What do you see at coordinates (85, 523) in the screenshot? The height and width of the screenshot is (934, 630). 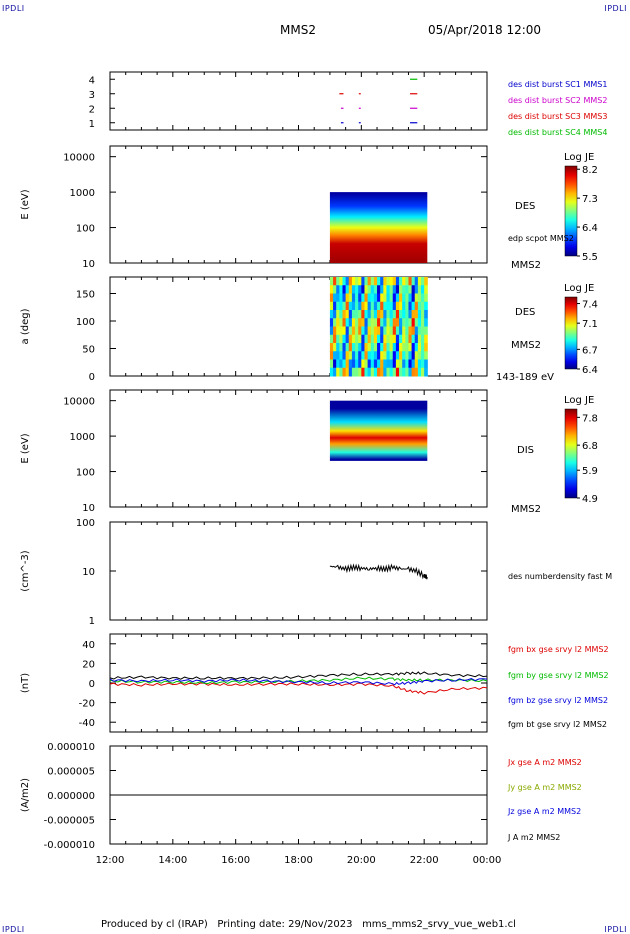 I see `y-tick-label: 100` at bounding box center [85, 523].